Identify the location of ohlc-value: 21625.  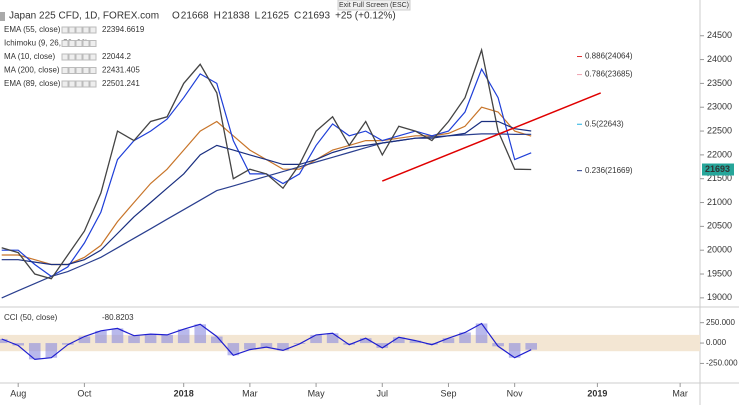
(275, 16).